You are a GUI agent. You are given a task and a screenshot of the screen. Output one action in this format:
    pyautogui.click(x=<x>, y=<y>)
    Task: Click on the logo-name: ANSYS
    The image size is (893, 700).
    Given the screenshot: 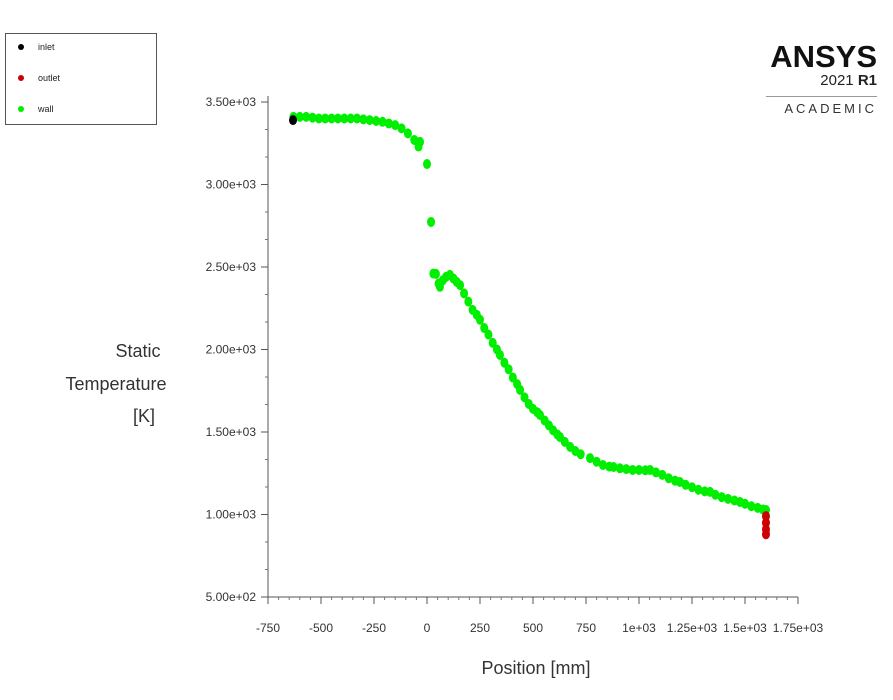 What is the action you would take?
    pyautogui.click(x=823, y=56)
    